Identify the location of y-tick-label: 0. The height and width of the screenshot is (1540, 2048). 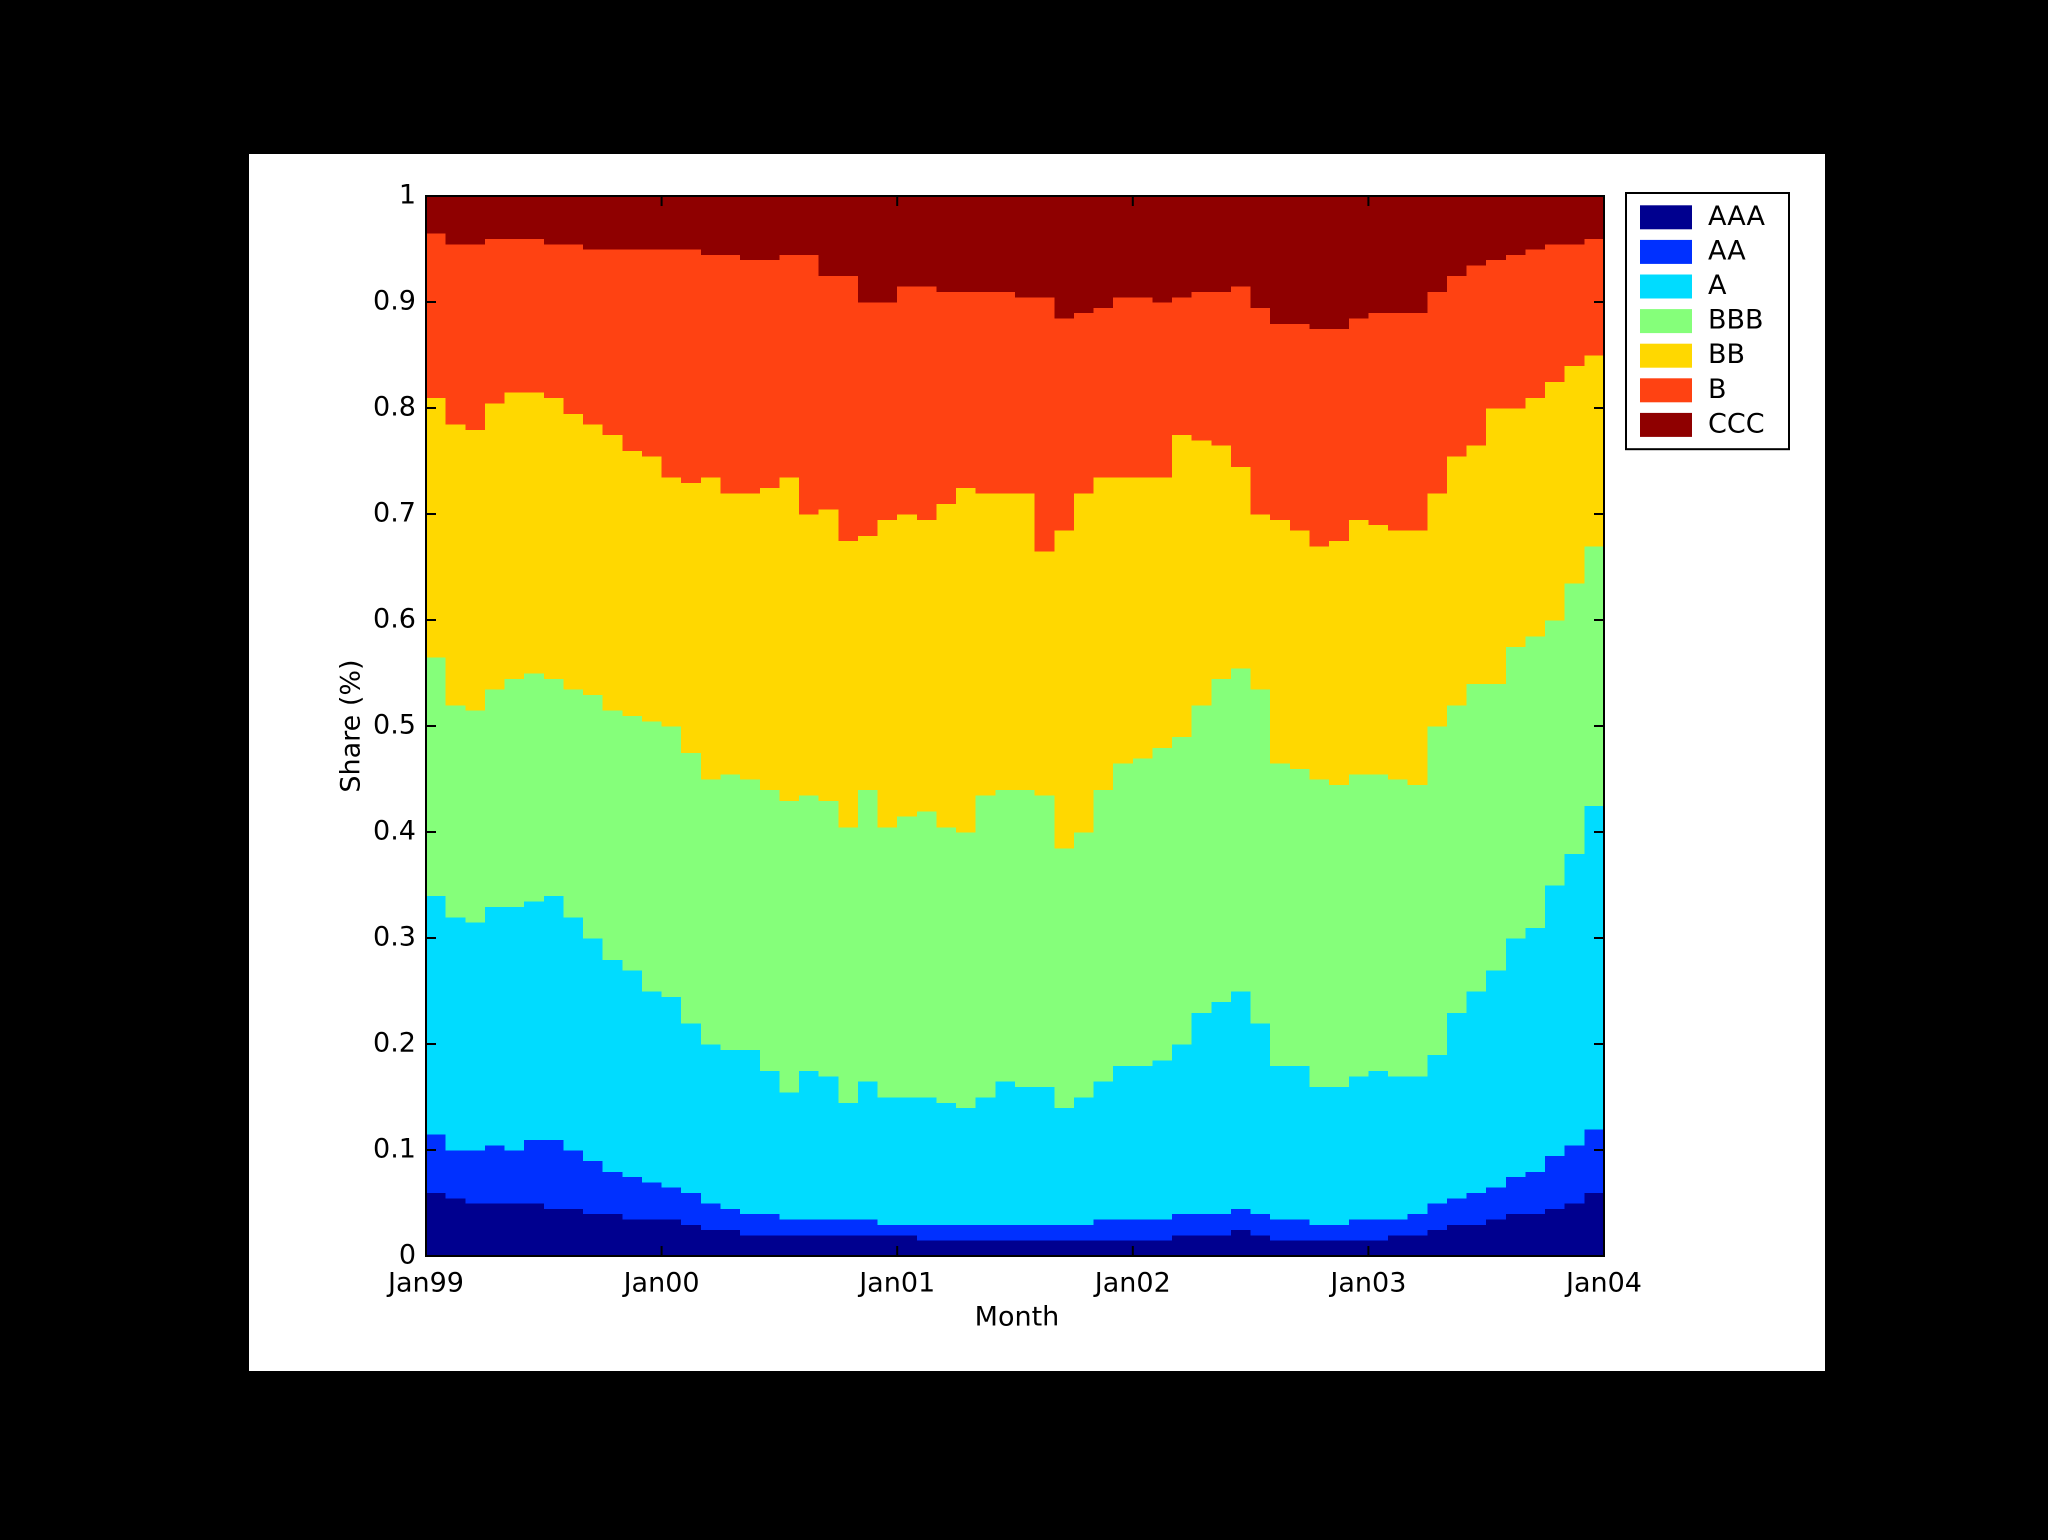
(407, 1255).